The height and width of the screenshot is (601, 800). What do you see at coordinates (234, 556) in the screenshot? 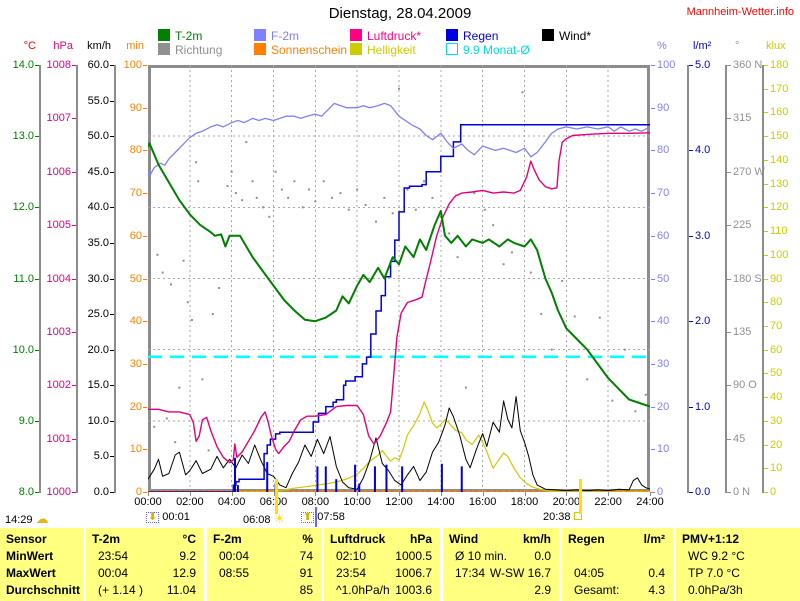
I see `table-cell-left: 00:04` at bounding box center [234, 556].